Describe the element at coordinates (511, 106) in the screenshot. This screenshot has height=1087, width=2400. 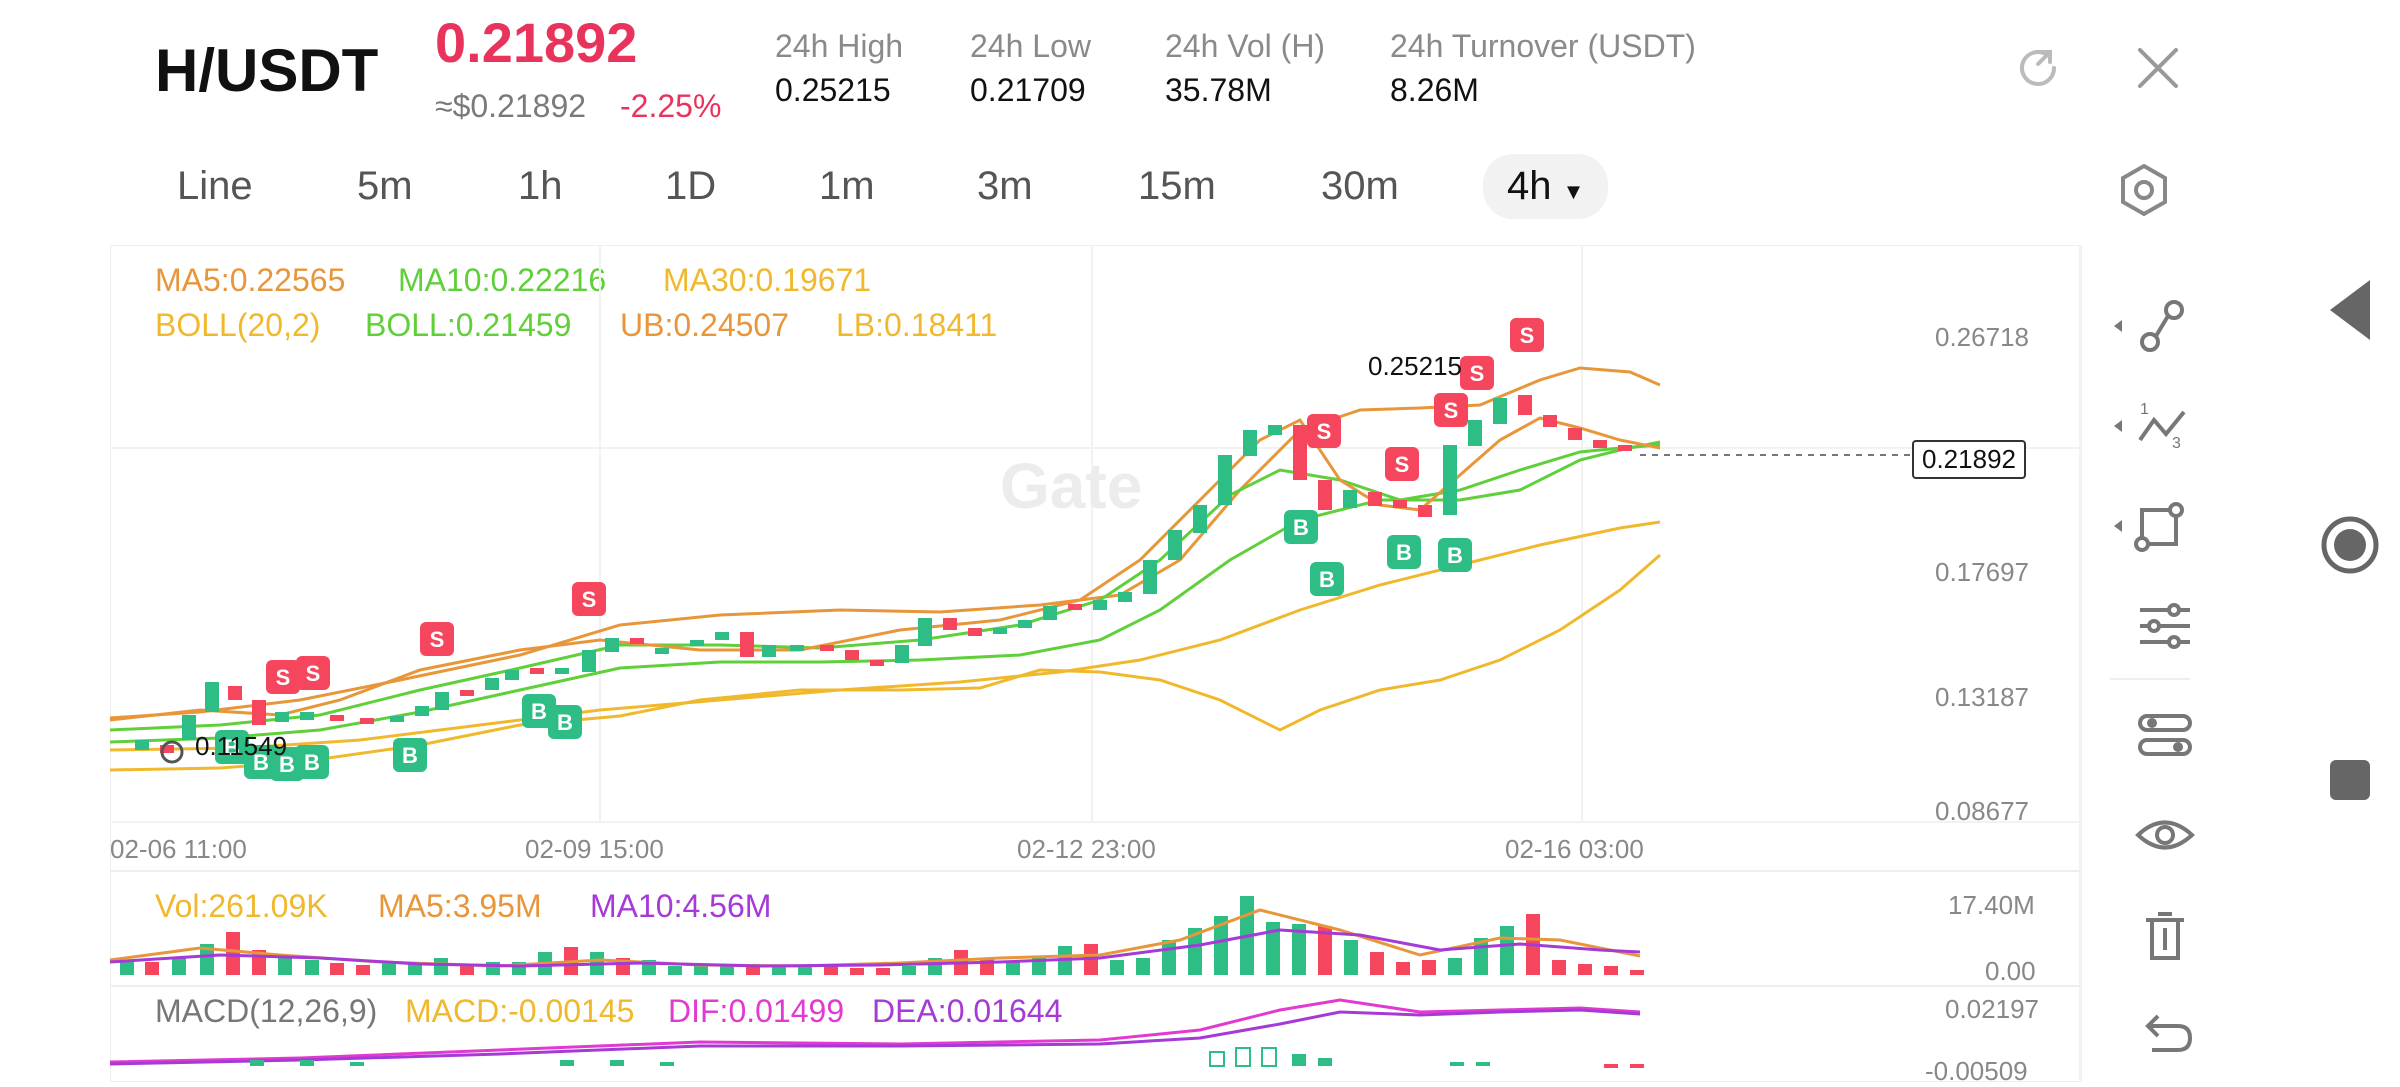
I see `usd-price: ≈$0.21892` at that location.